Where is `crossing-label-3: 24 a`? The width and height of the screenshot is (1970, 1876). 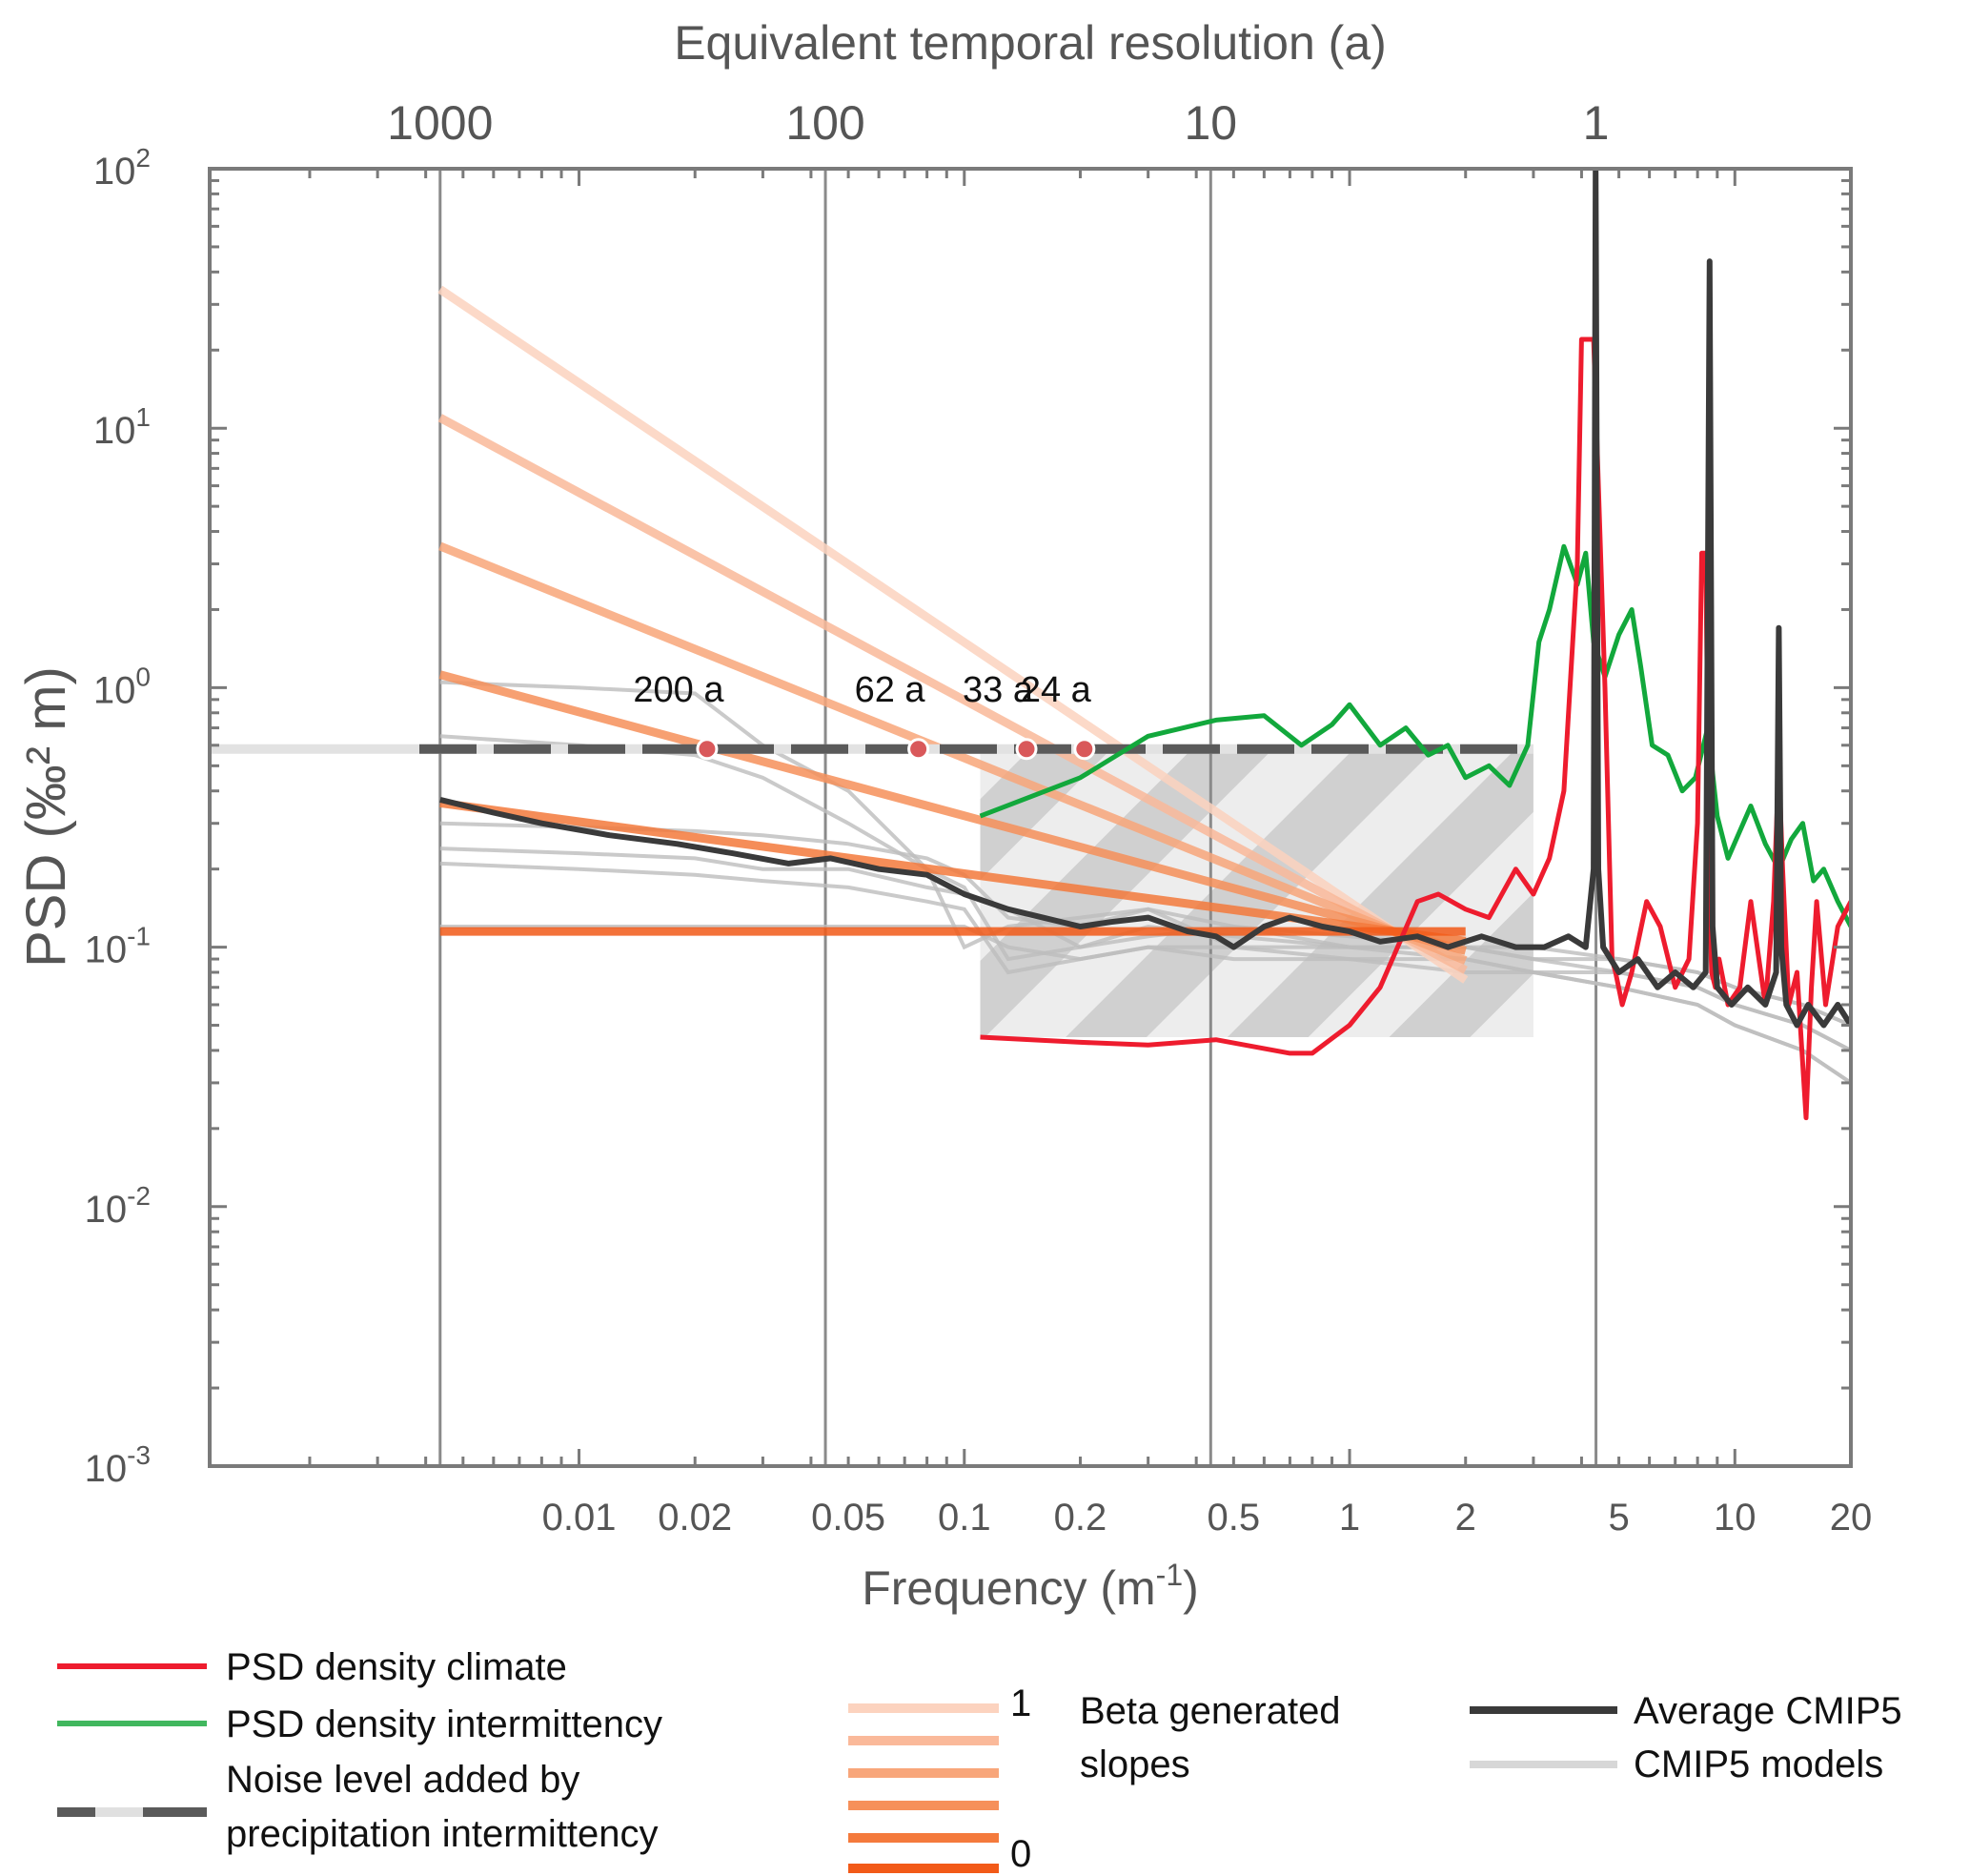 crossing-label-3: 24 a is located at coordinates (1056, 690).